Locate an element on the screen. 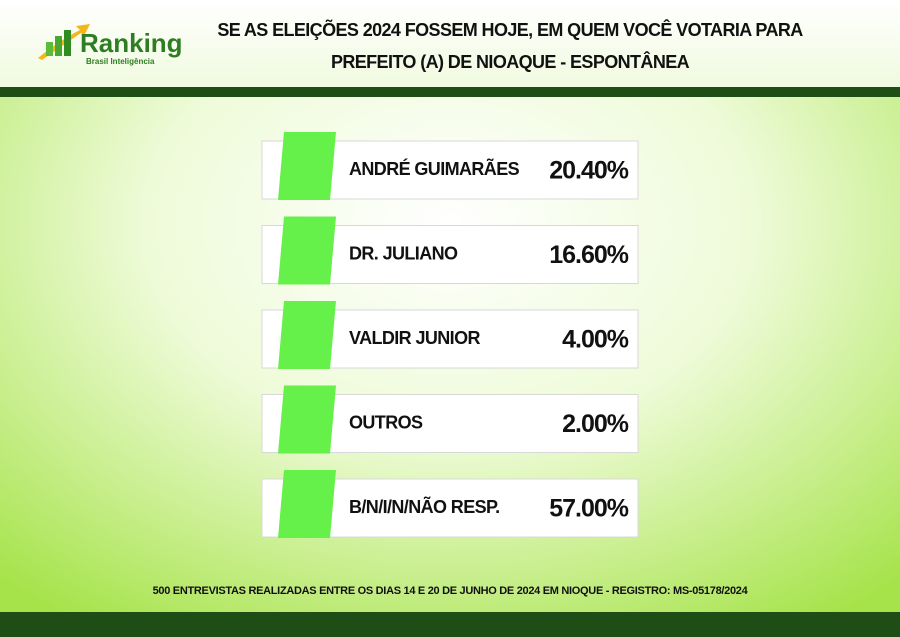  footer-stripe is located at coordinates (450, 624).